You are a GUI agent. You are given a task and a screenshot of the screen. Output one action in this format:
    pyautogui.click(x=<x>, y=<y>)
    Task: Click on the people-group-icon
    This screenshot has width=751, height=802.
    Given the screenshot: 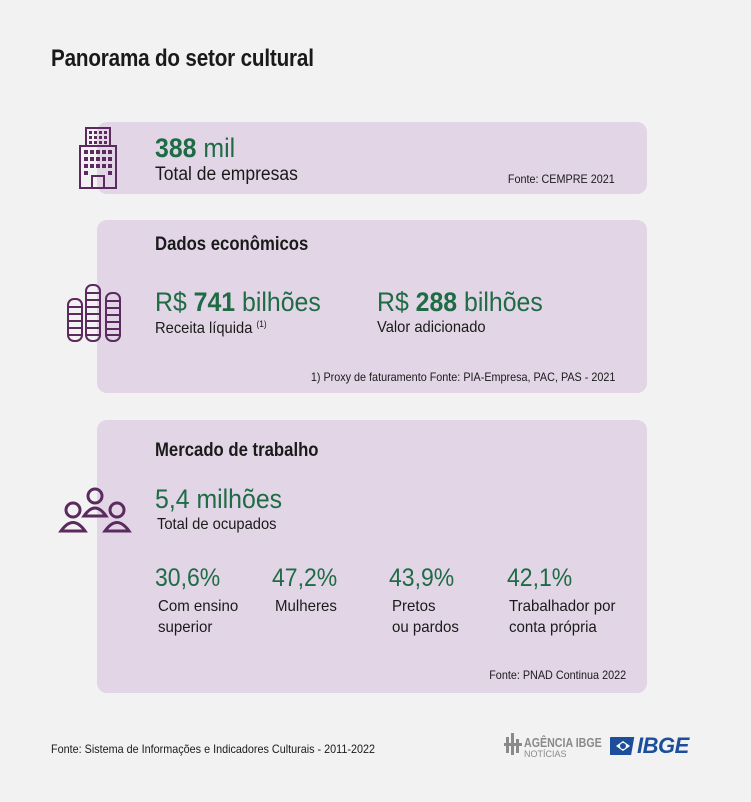 What is the action you would take?
    pyautogui.click(x=95, y=510)
    